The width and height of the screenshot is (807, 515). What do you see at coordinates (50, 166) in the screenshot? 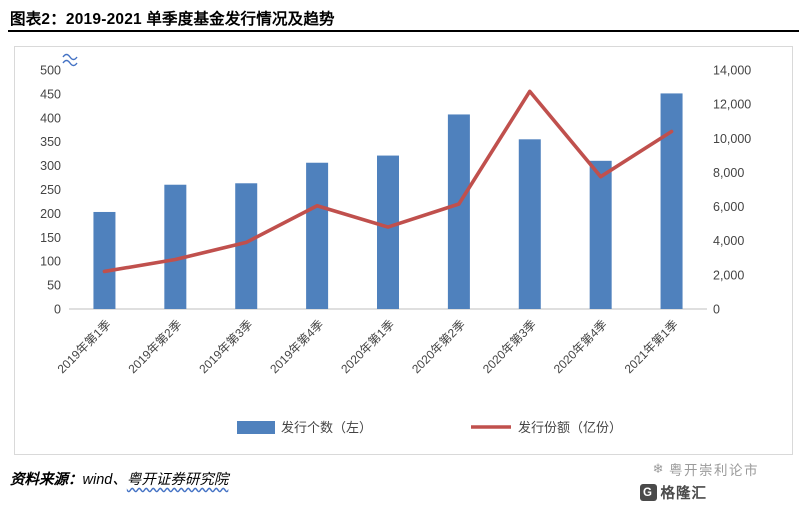
I see `svg-text: 300` at bounding box center [50, 166].